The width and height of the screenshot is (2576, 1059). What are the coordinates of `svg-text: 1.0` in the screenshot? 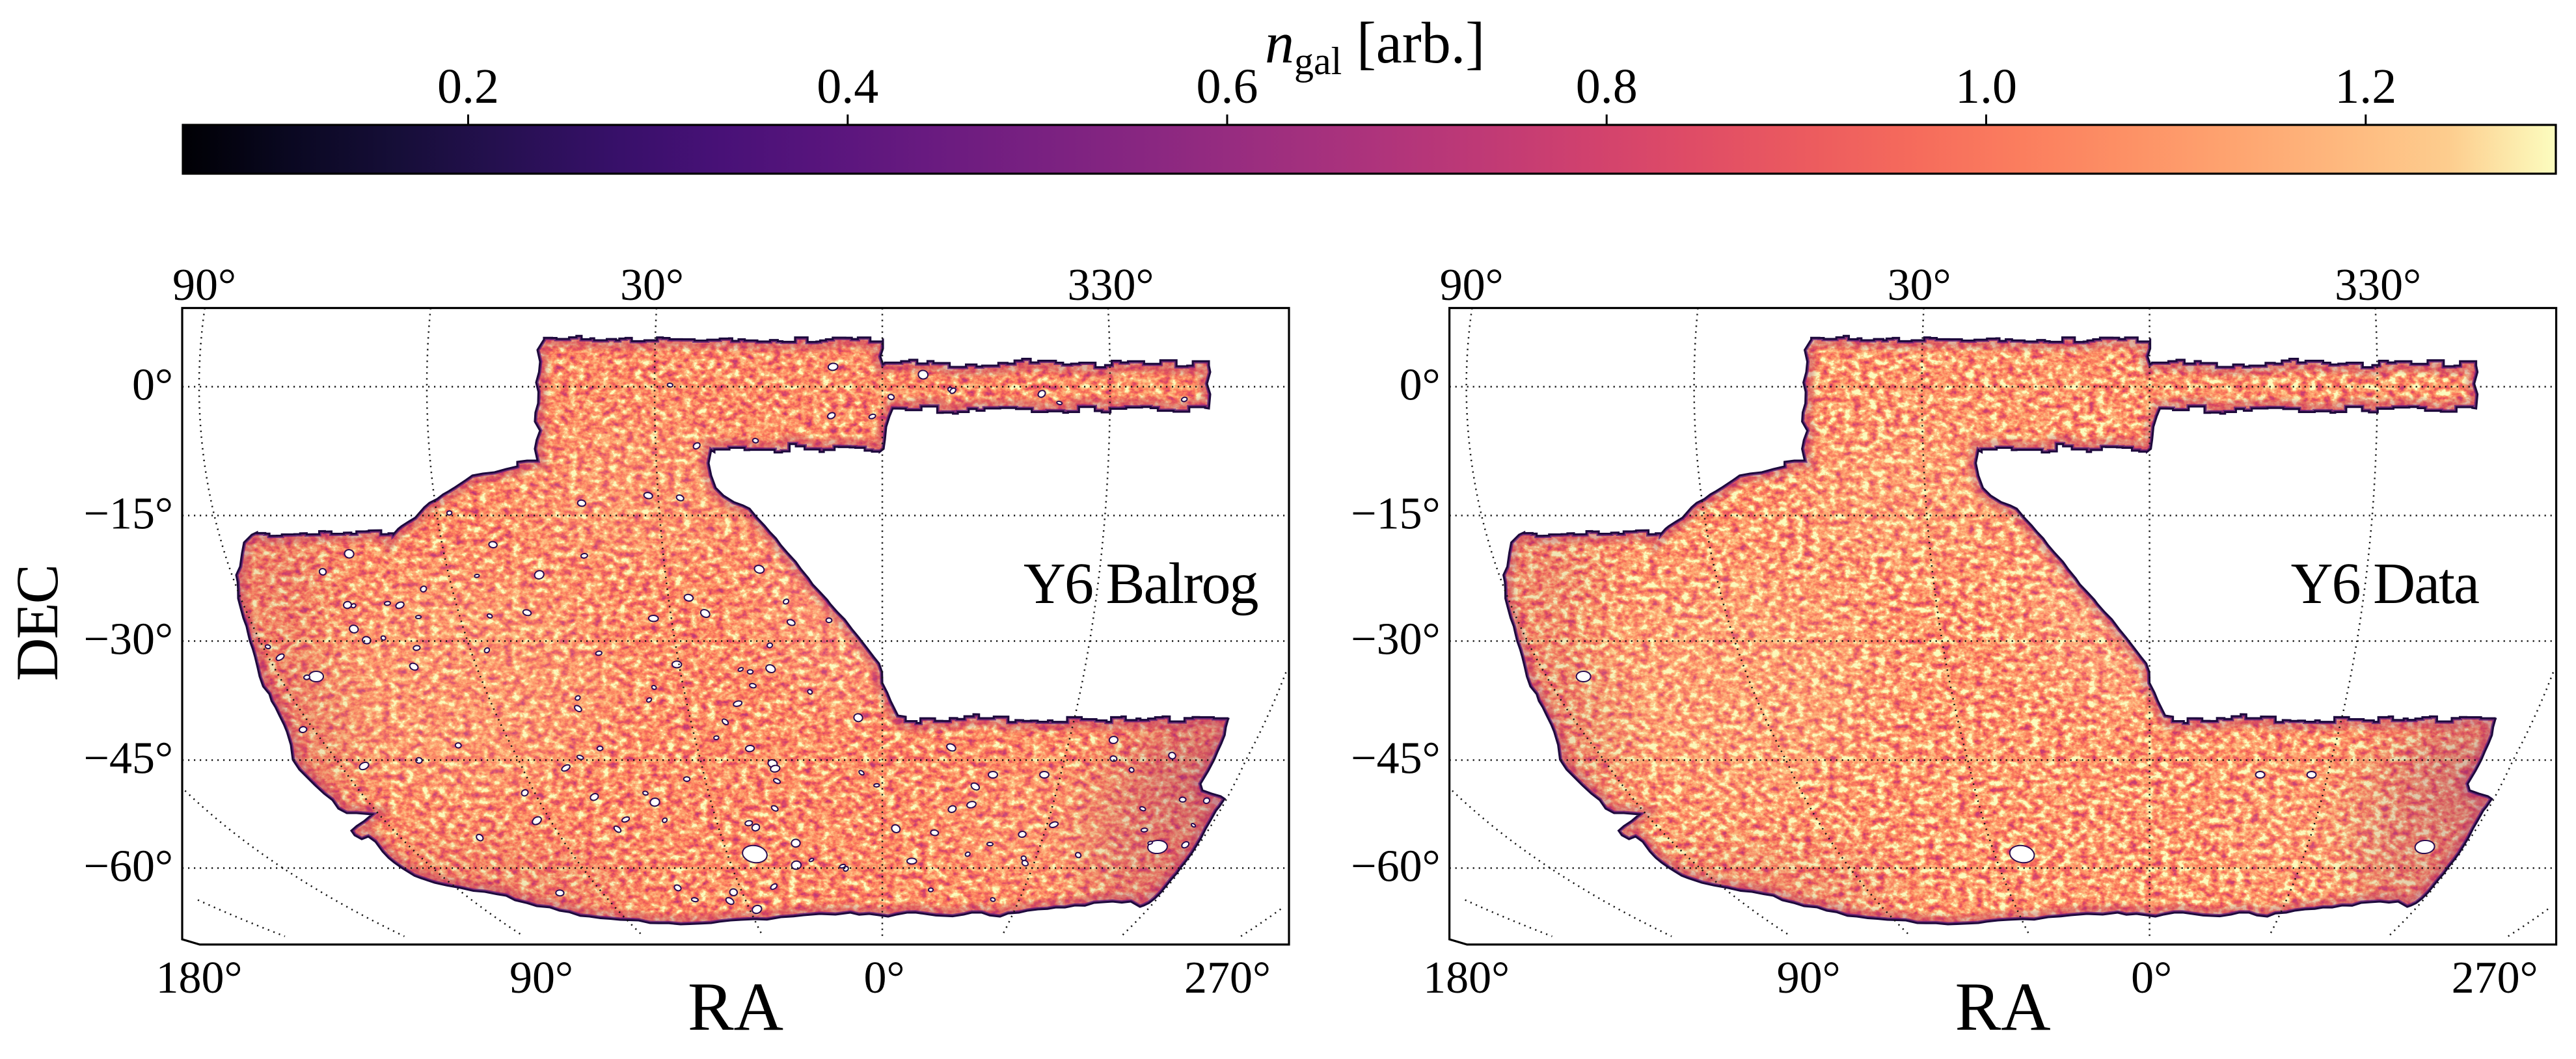 It's located at (1986, 86).